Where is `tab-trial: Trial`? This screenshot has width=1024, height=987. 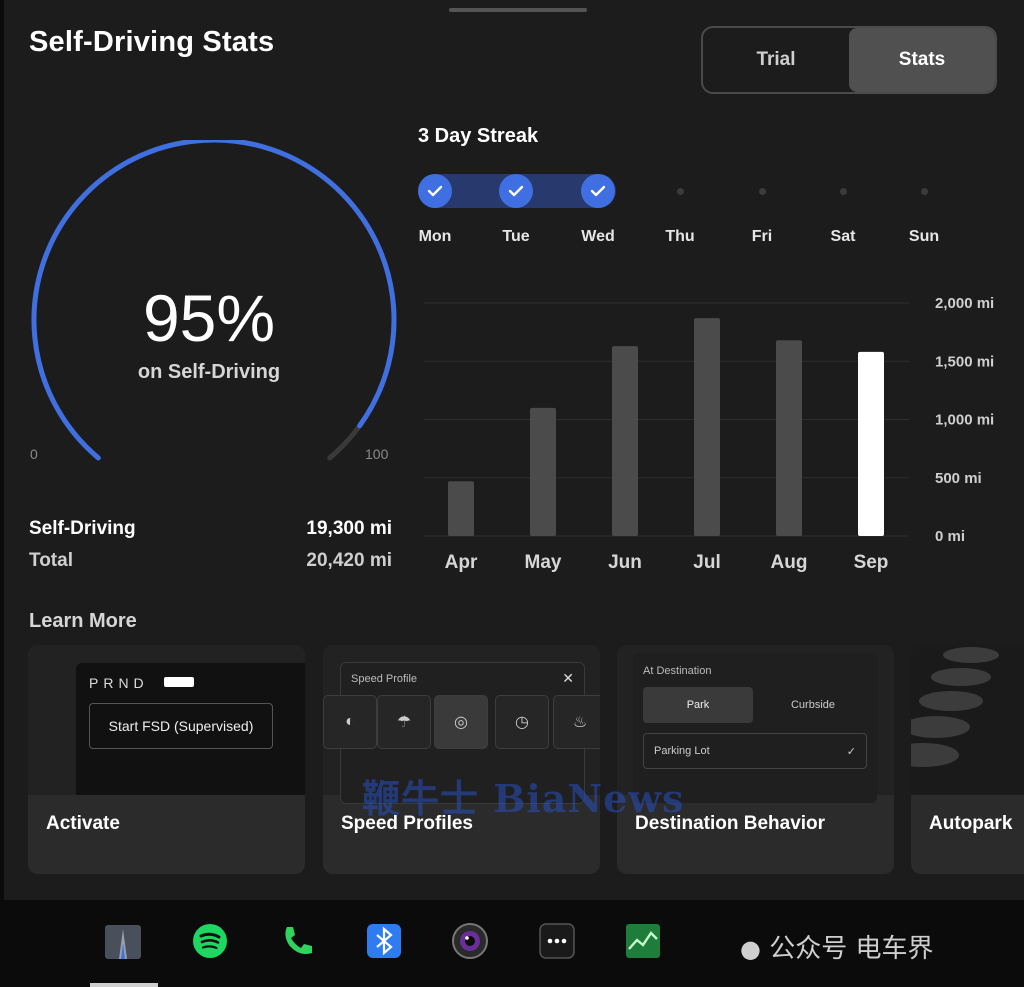
tab-trial: Trial is located at coordinates (776, 59).